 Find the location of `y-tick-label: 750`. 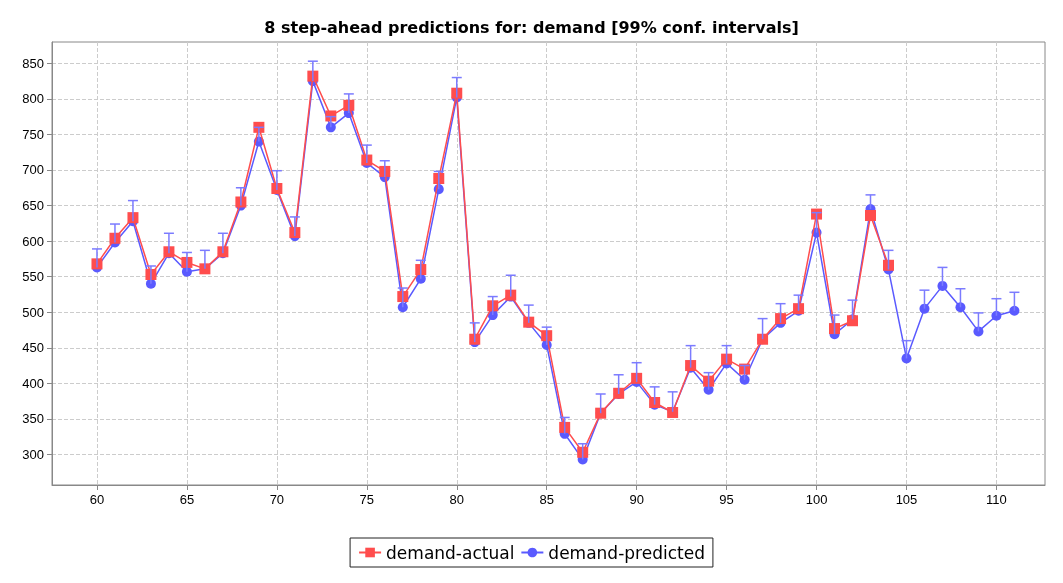

y-tick-label: 750 is located at coordinates (33, 134).